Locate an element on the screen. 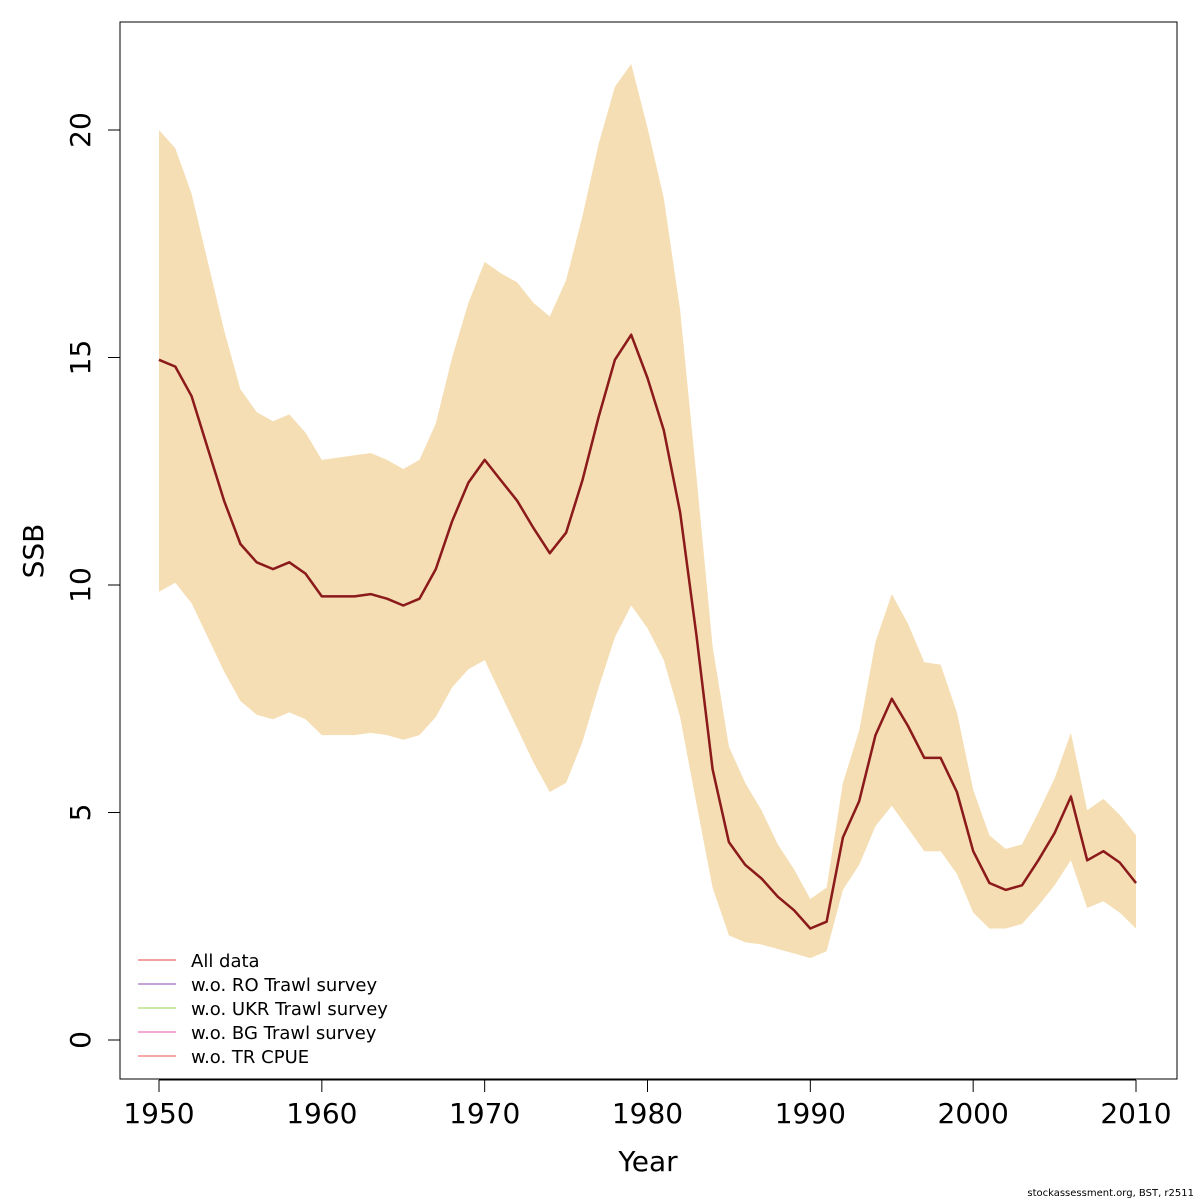 This screenshot has height=1200, width=1200. y-tick-label: 0 is located at coordinates (80, 1040).